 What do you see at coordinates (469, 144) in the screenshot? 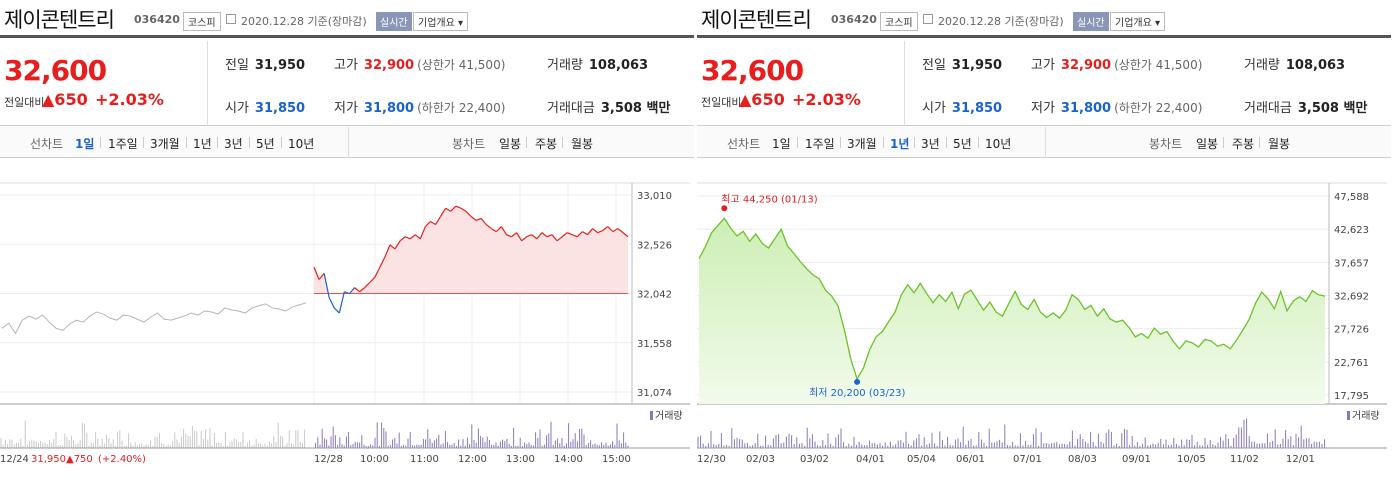
I see `candle-chart-label: 봉차트` at bounding box center [469, 144].